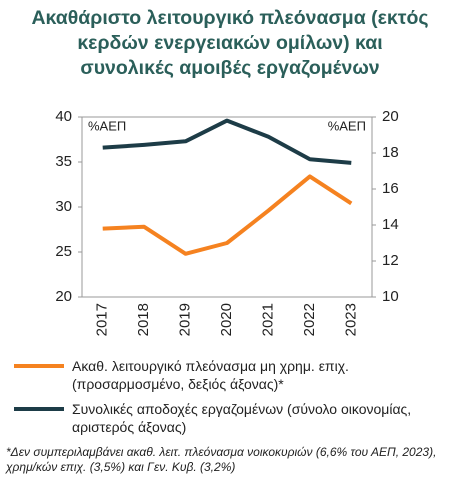 This screenshot has height=485, width=452. What do you see at coordinates (390, 260) in the screenshot?
I see `y2-tick-label: 12` at bounding box center [390, 260].